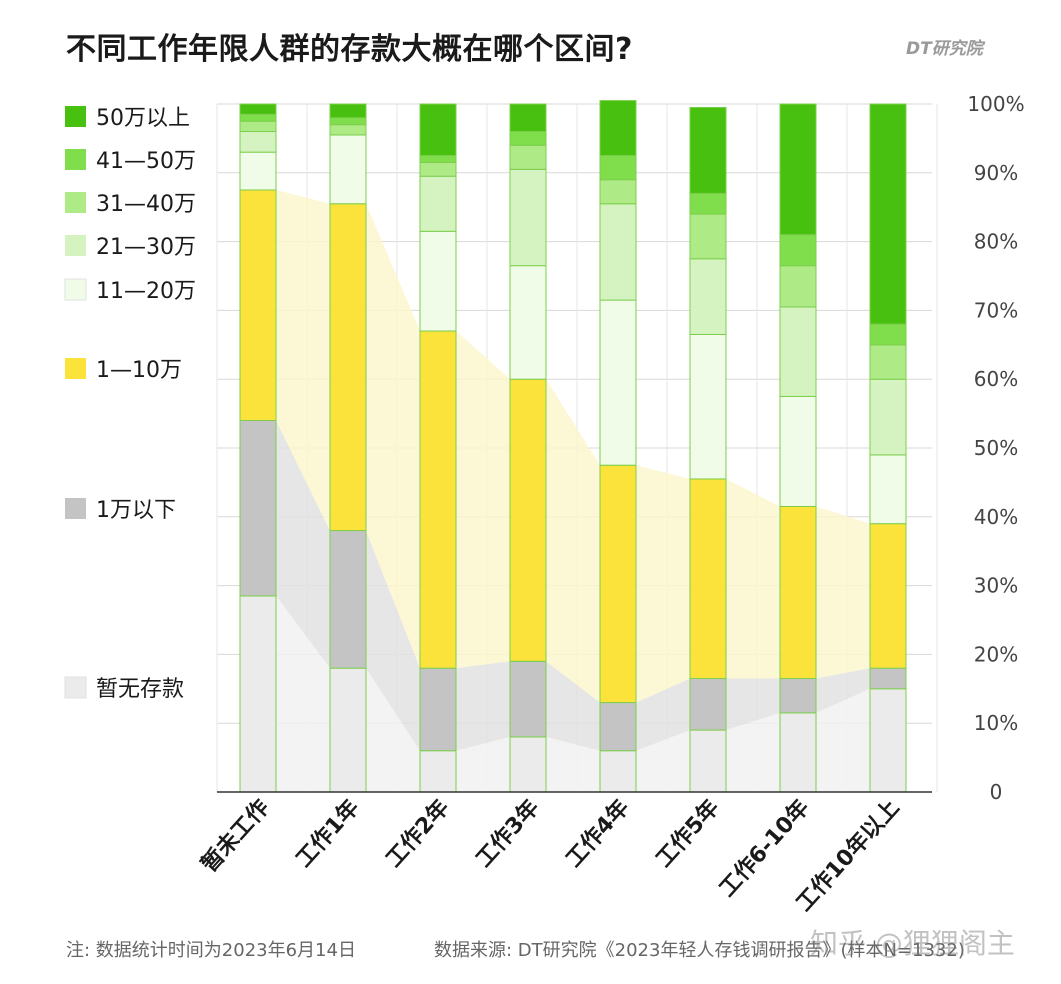  What do you see at coordinates (688, 834) in the screenshot?
I see `x-category-label: 工作5年` at bounding box center [688, 834].